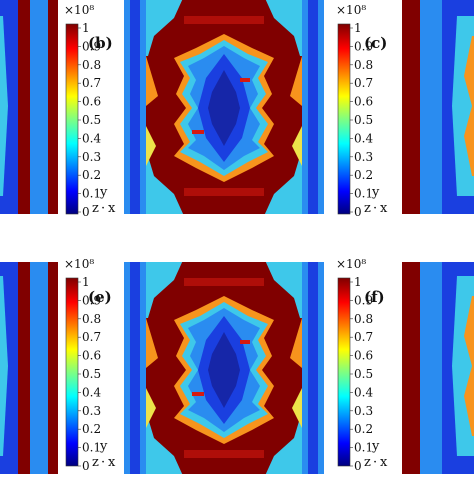  Describe the element at coordinates (363, 175) in the screenshot. I see `colorbar-2-tick-label: 0.2` at that location.